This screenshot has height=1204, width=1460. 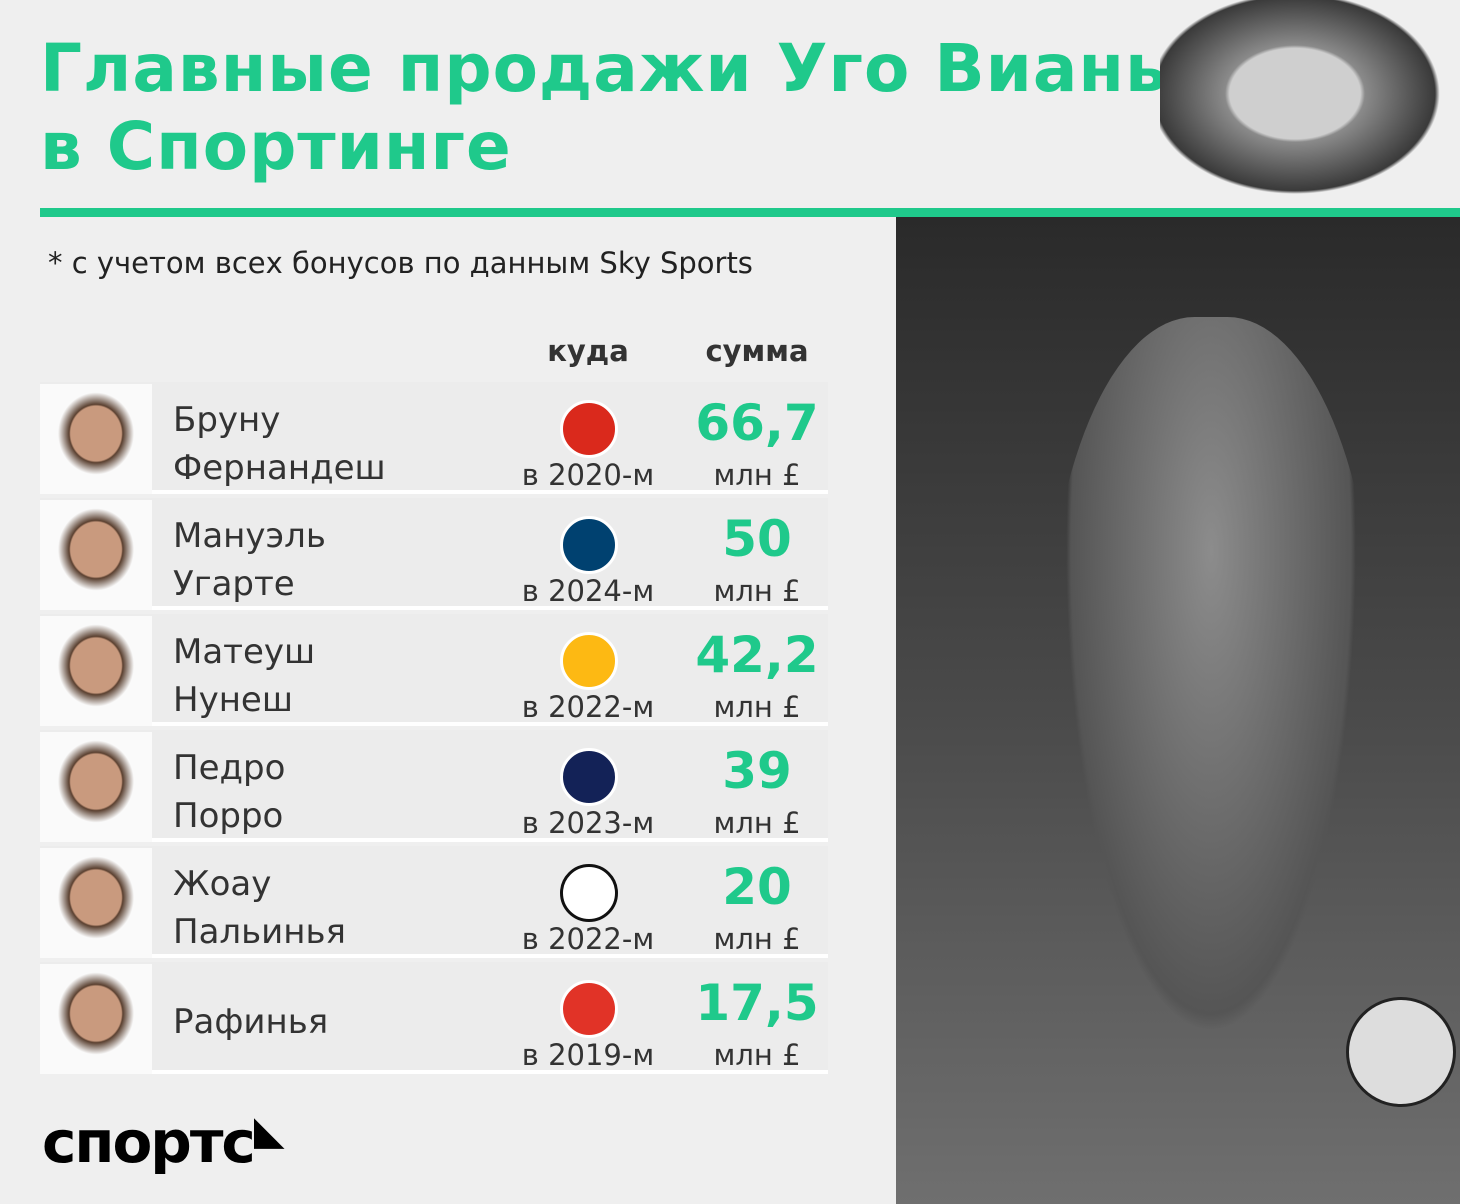 I want to click on transfer-amount: 42,2, so click(x=757, y=655).